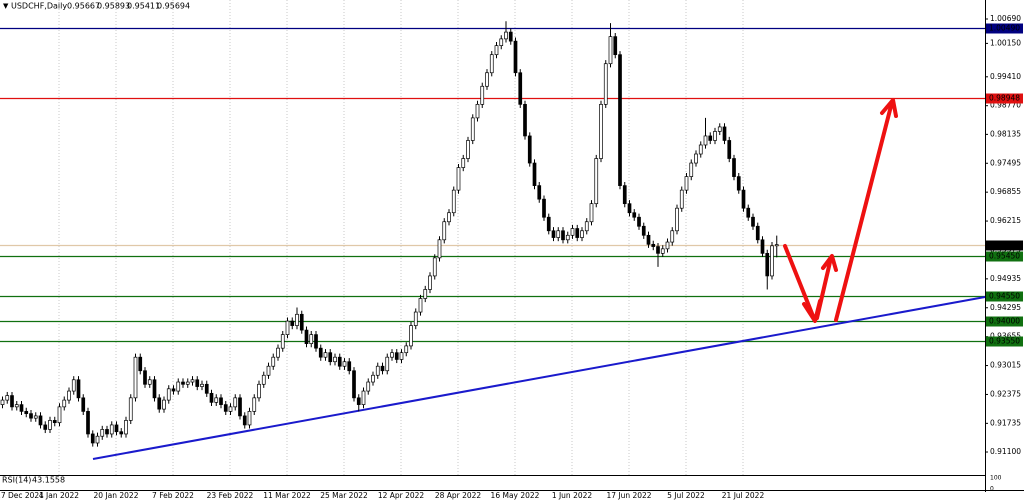  What do you see at coordinates (287, 495) in the screenshot?
I see `x-tick-label: 11 Mar 2022` at bounding box center [287, 495].